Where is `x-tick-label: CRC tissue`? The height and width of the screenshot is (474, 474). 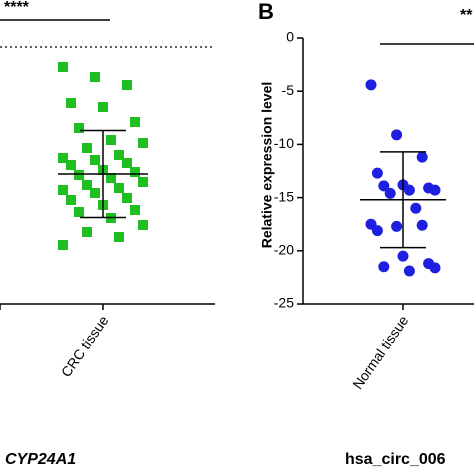 x-tick-label: CRC tissue is located at coordinates (85, 345).